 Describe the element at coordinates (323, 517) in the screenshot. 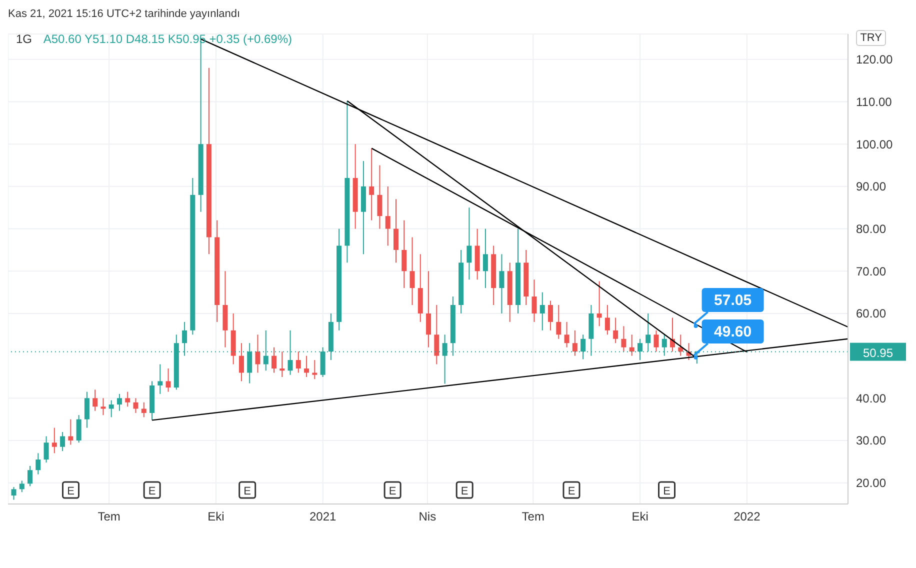

I see `x-tick-label: 2021` at that location.